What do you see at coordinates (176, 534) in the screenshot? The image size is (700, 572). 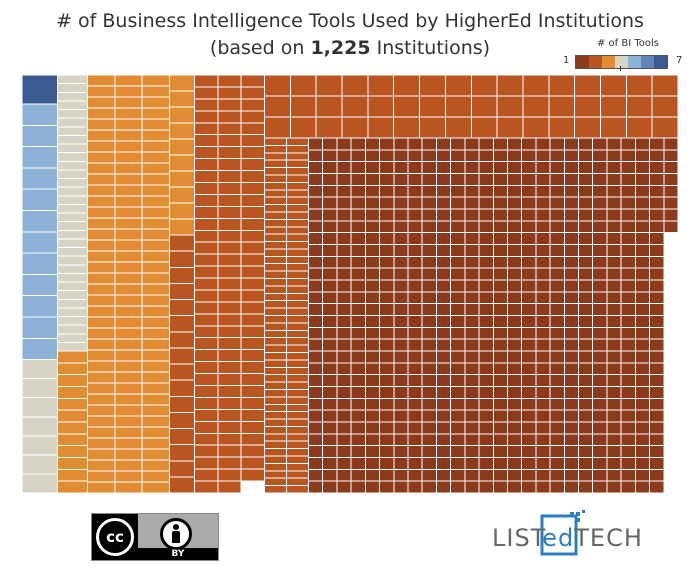 I see `attribution-person-icon` at bounding box center [176, 534].